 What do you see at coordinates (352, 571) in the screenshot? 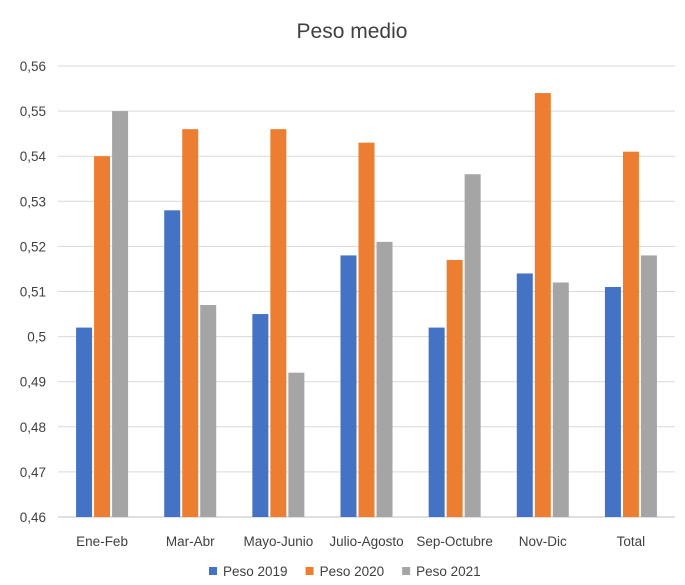
I see `legend-label: Peso 2020` at bounding box center [352, 571].